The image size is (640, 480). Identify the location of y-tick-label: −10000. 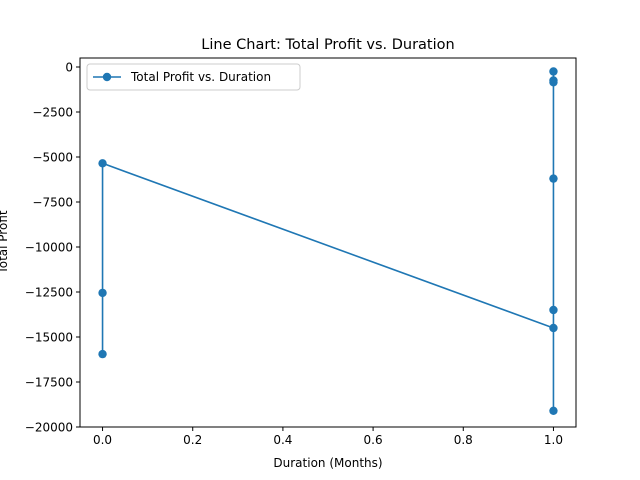
(49, 247).